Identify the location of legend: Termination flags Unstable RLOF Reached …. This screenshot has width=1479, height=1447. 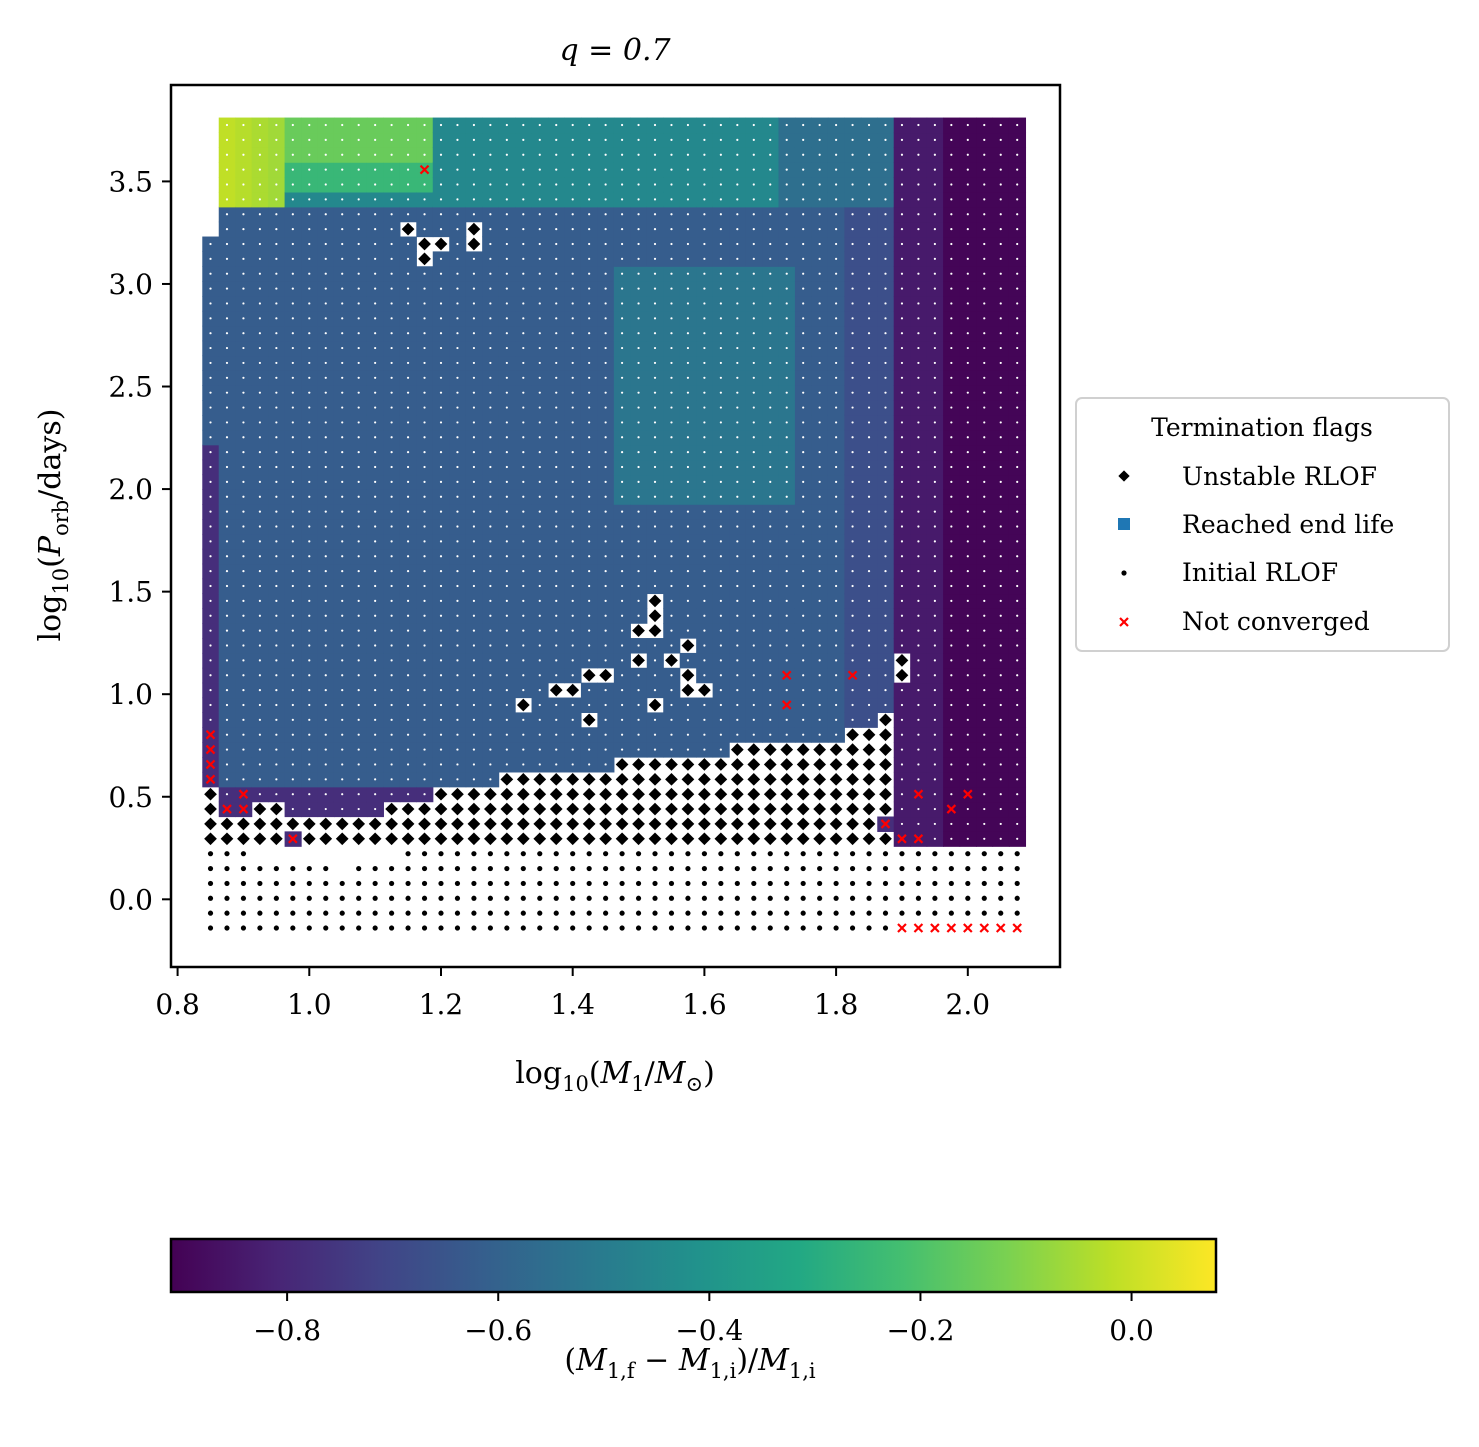
(1262, 524).